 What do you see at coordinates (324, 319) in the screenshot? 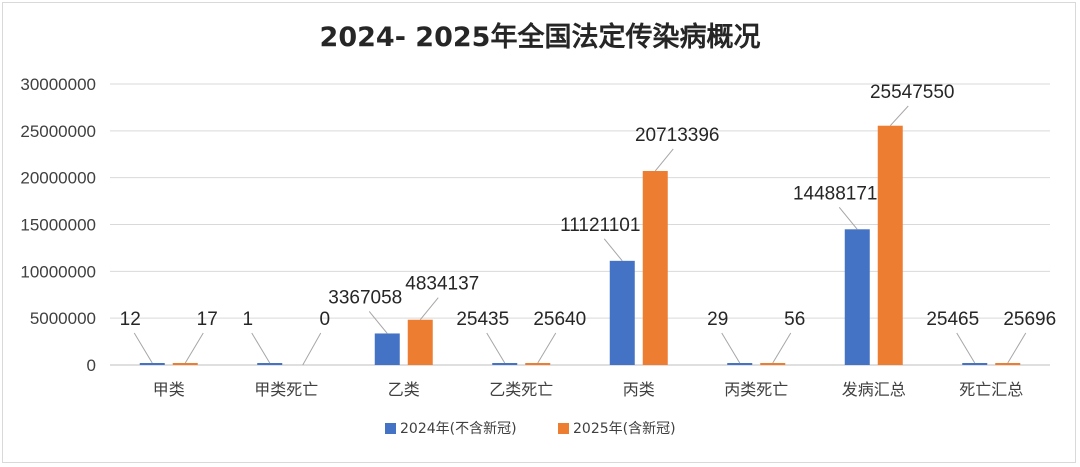
I see `data-label: 0` at bounding box center [324, 319].